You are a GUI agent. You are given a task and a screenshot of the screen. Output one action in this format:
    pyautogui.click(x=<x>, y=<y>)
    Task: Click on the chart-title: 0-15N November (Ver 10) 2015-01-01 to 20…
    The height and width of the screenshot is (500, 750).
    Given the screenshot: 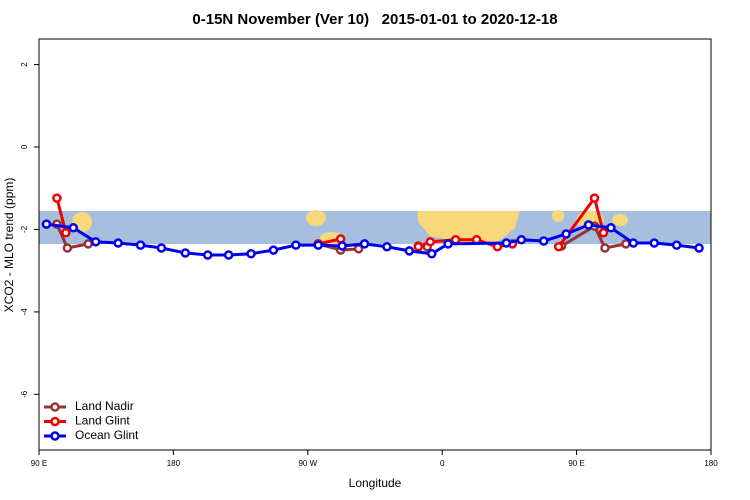 What is the action you would take?
    pyautogui.click(x=374, y=19)
    